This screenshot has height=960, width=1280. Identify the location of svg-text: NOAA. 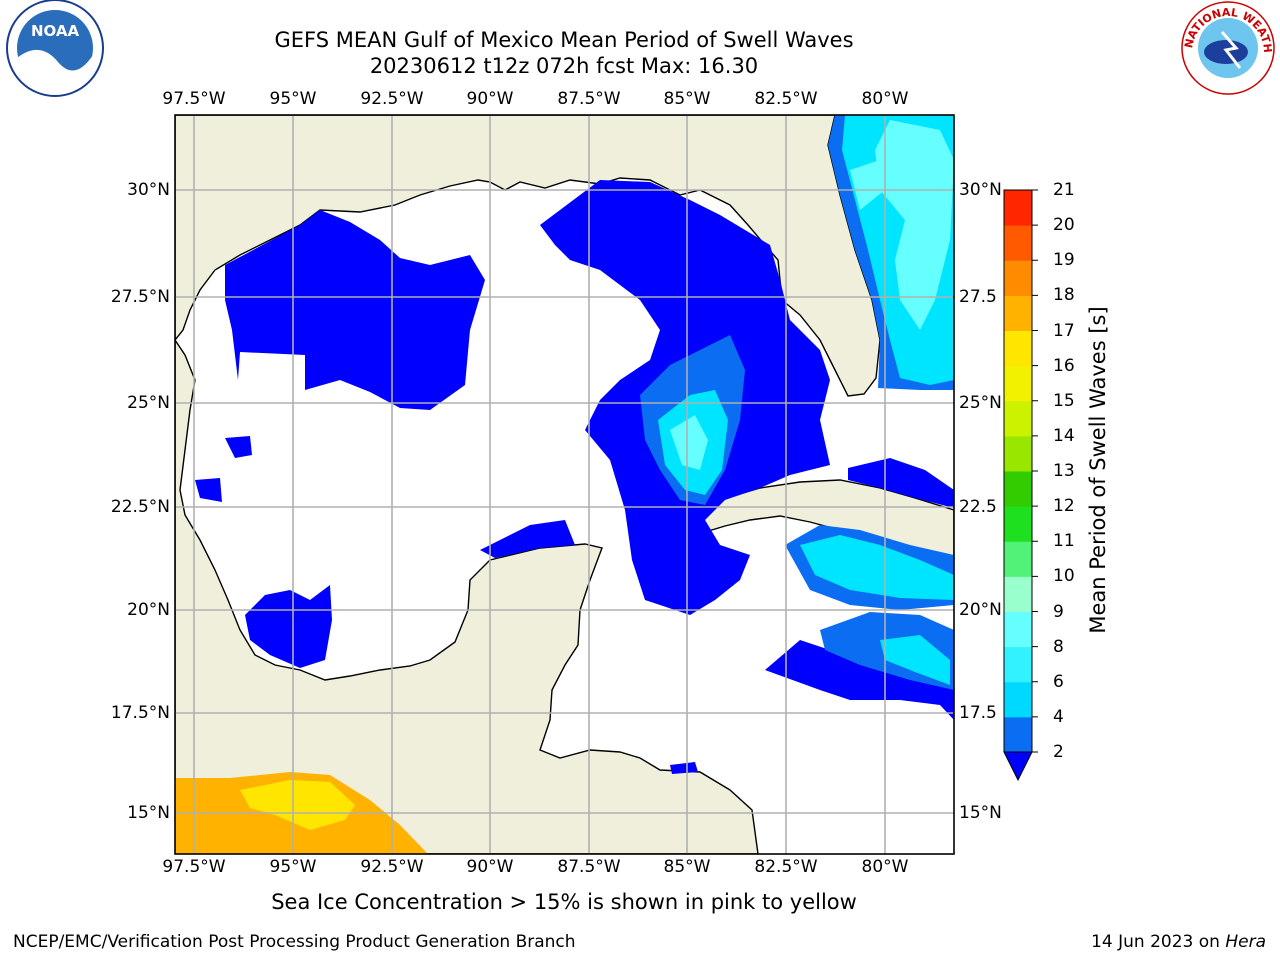
(55, 31).